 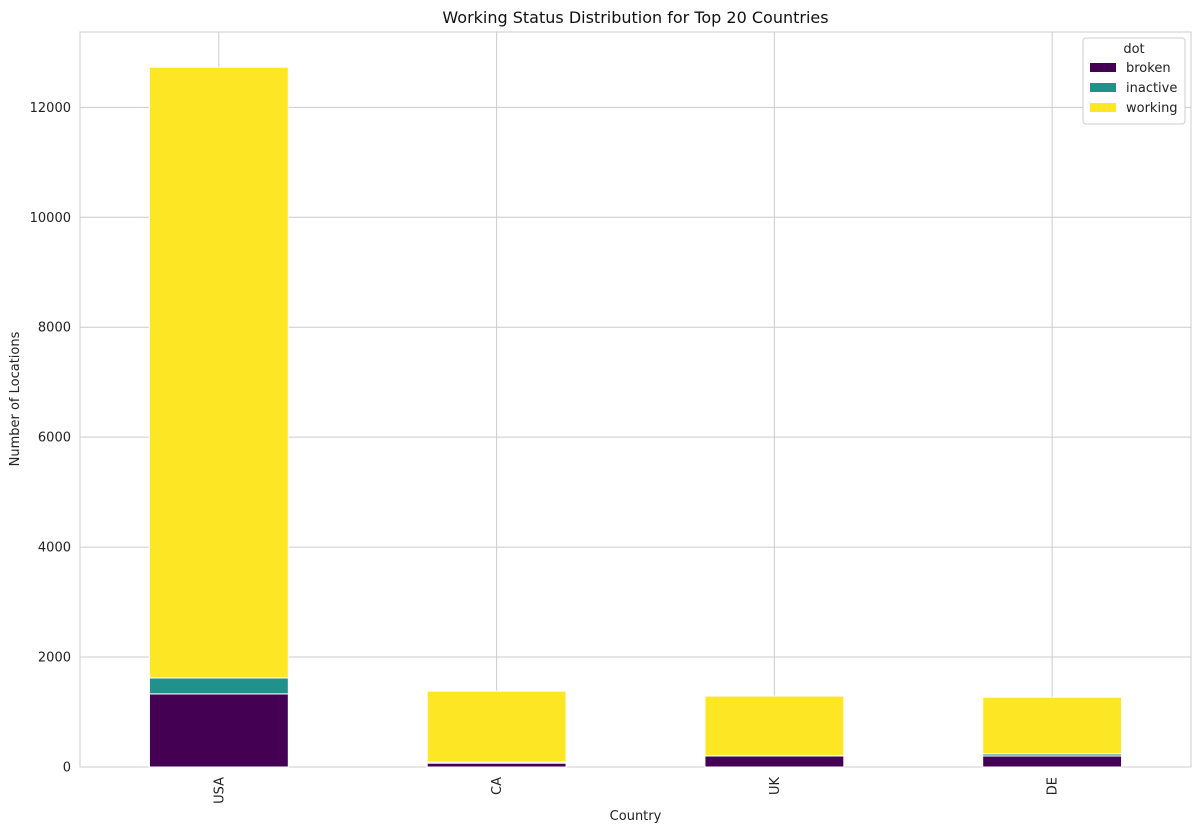 I want to click on y-tick-label: 12000, so click(x=50, y=108).